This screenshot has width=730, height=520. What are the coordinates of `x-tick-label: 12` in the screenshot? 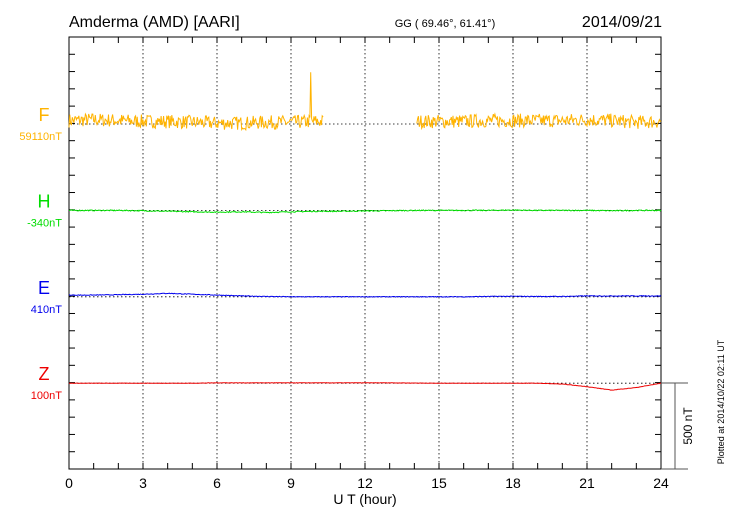 It's located at (365, 483).